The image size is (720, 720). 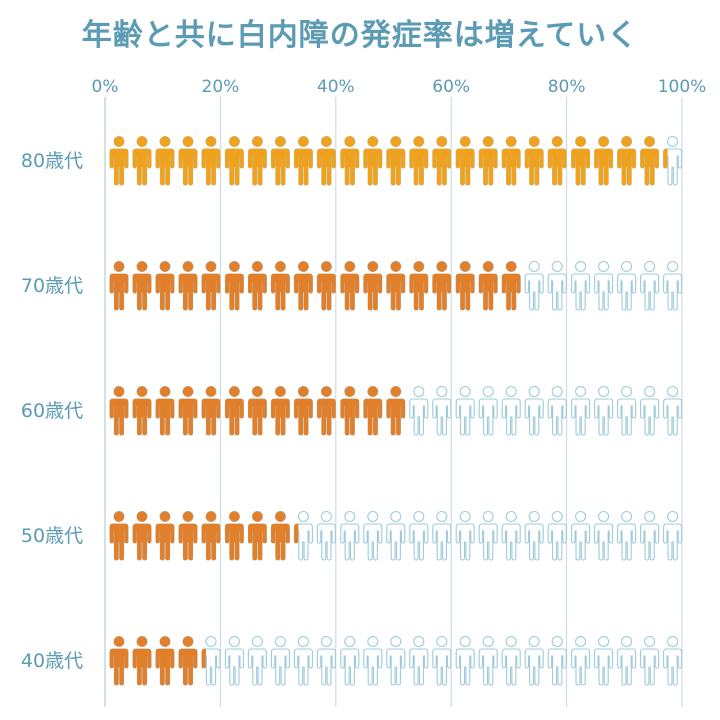 What do you see at coordinates (221, 87) in the screenshot?
I see `x-tick-label: 20%` at bounding box center [221, 87].